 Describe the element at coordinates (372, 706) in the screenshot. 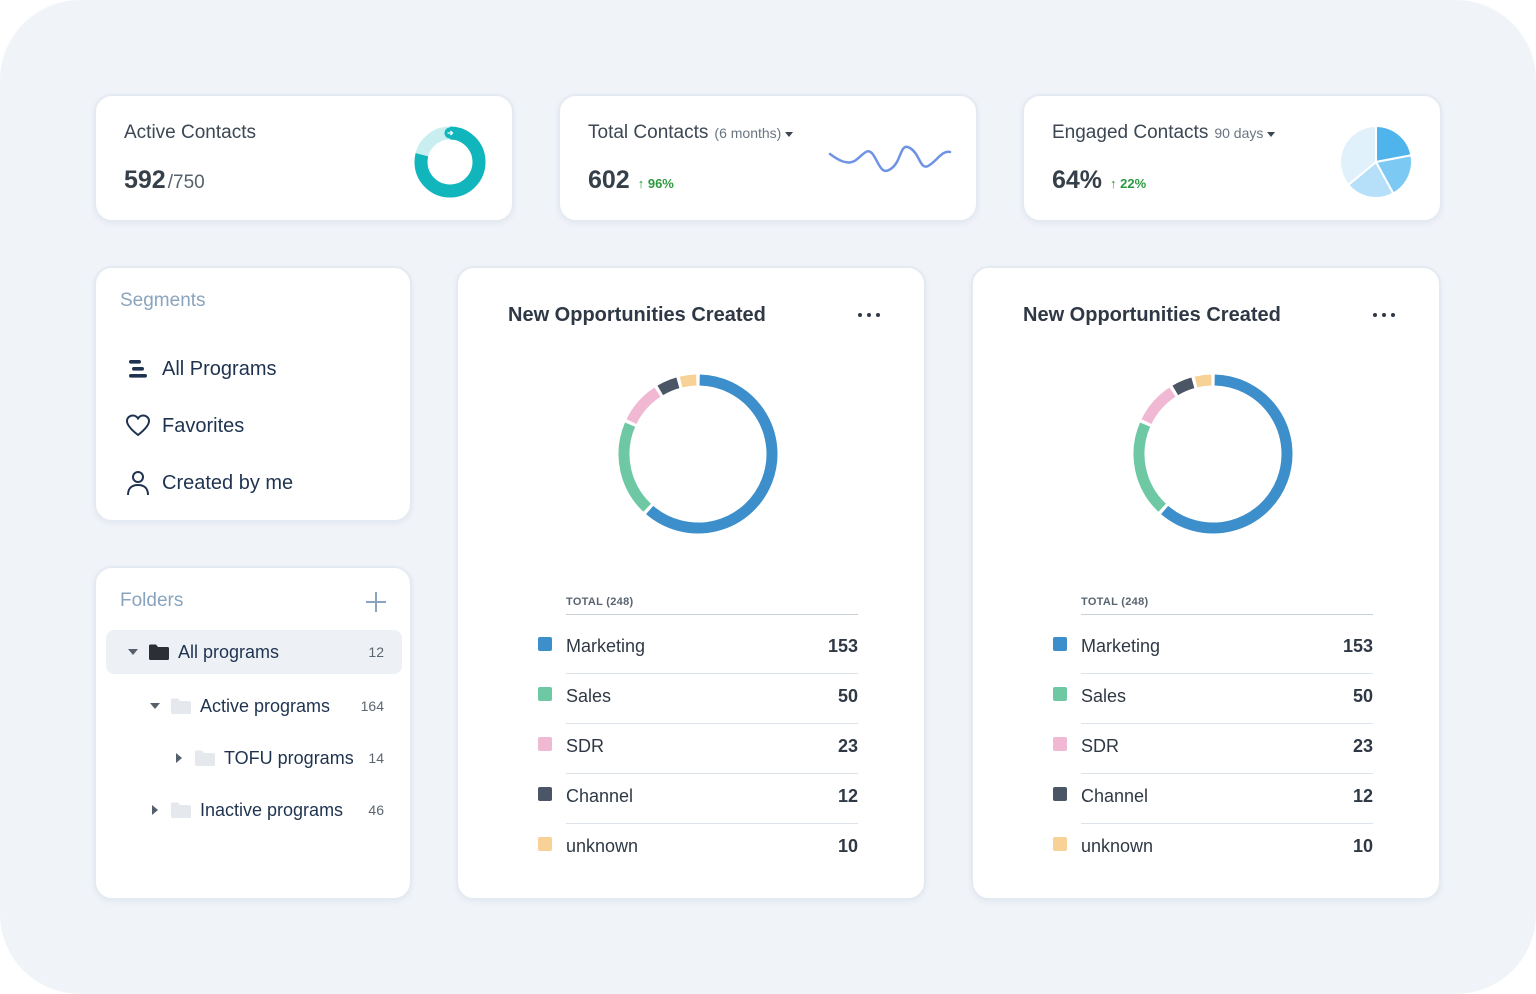

I see `folder-count: 164` at that location.